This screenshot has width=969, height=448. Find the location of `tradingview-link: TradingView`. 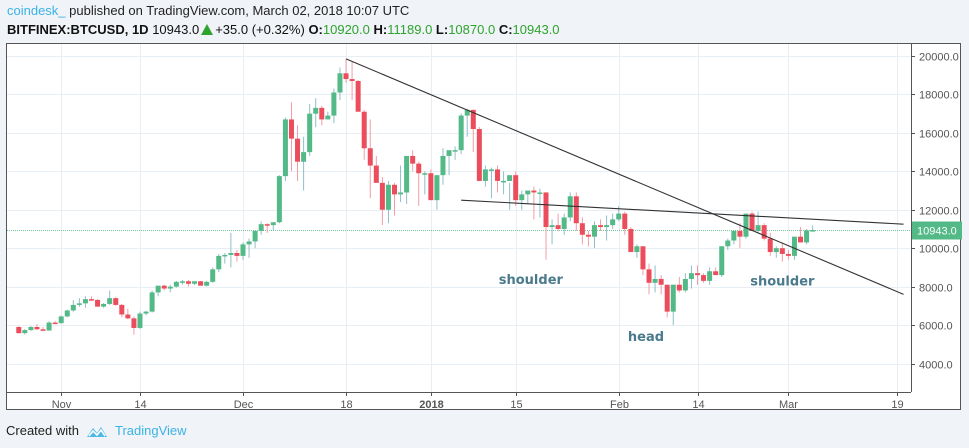

tradingview-link: TradingView is located at coordinates (150, 430).